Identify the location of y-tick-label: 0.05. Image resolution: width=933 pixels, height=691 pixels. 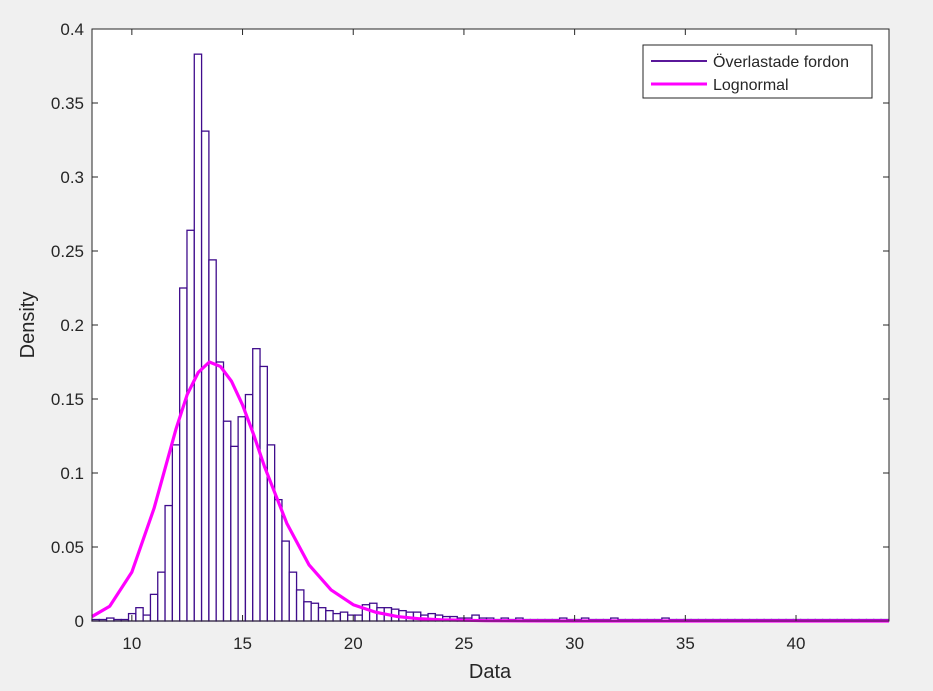
(67, 547).